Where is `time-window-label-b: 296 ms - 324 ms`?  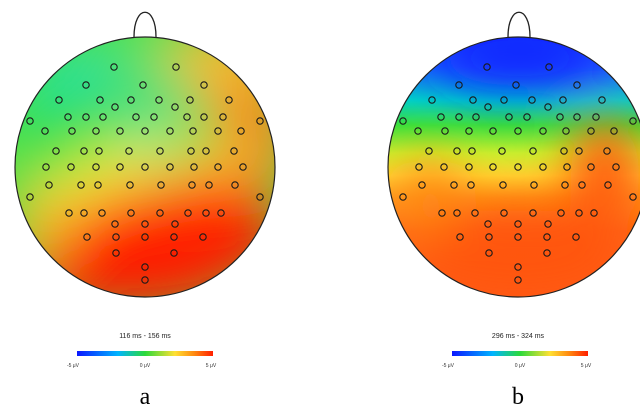 time-window-label-b: 296 ms - 324 ms is located at coordinates (518, 336).